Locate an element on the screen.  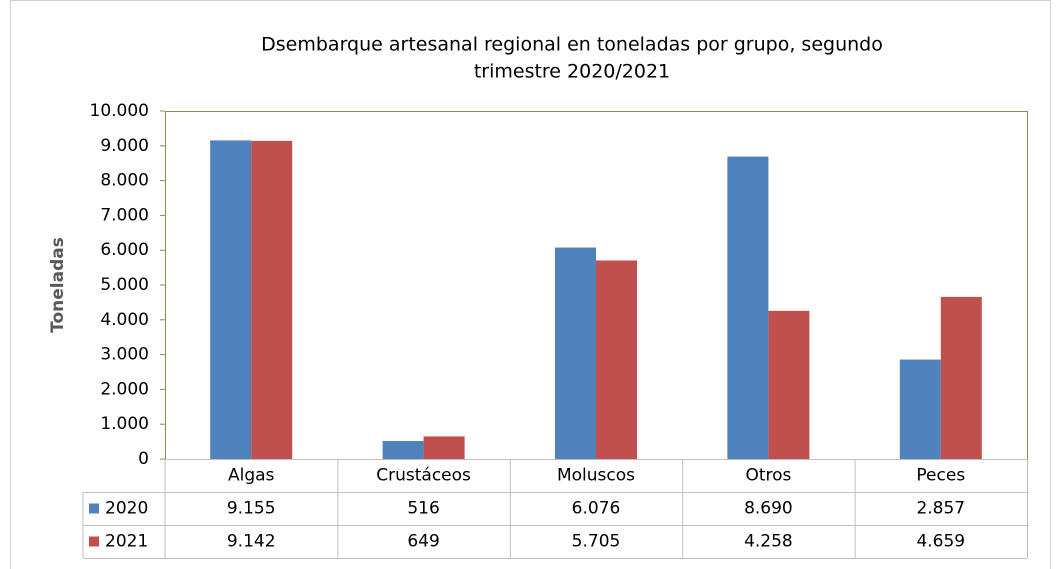
legend-label: 2021 is located at coordinates (126, 542).